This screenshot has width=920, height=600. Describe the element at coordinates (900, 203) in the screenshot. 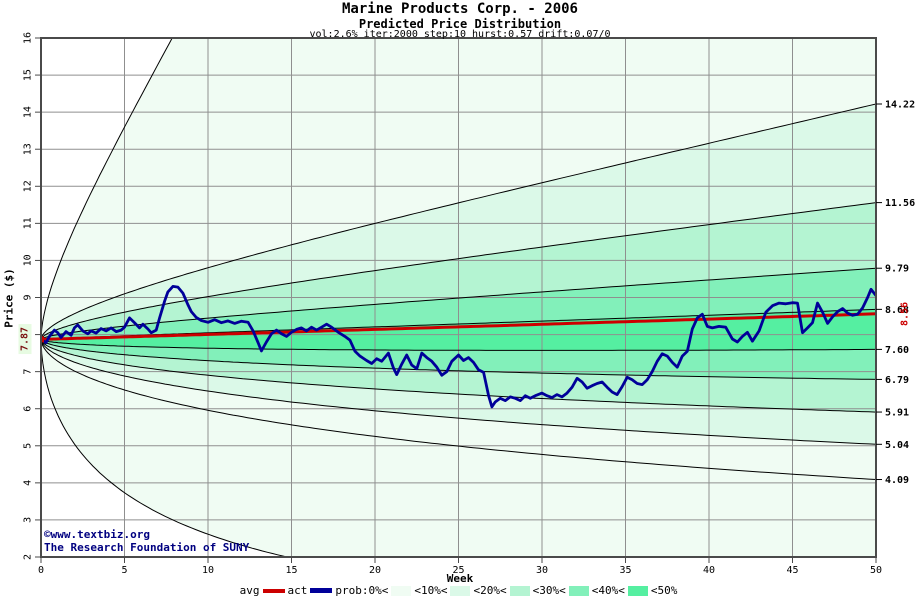

I see `boundary-value-label: 11.56` at that location.